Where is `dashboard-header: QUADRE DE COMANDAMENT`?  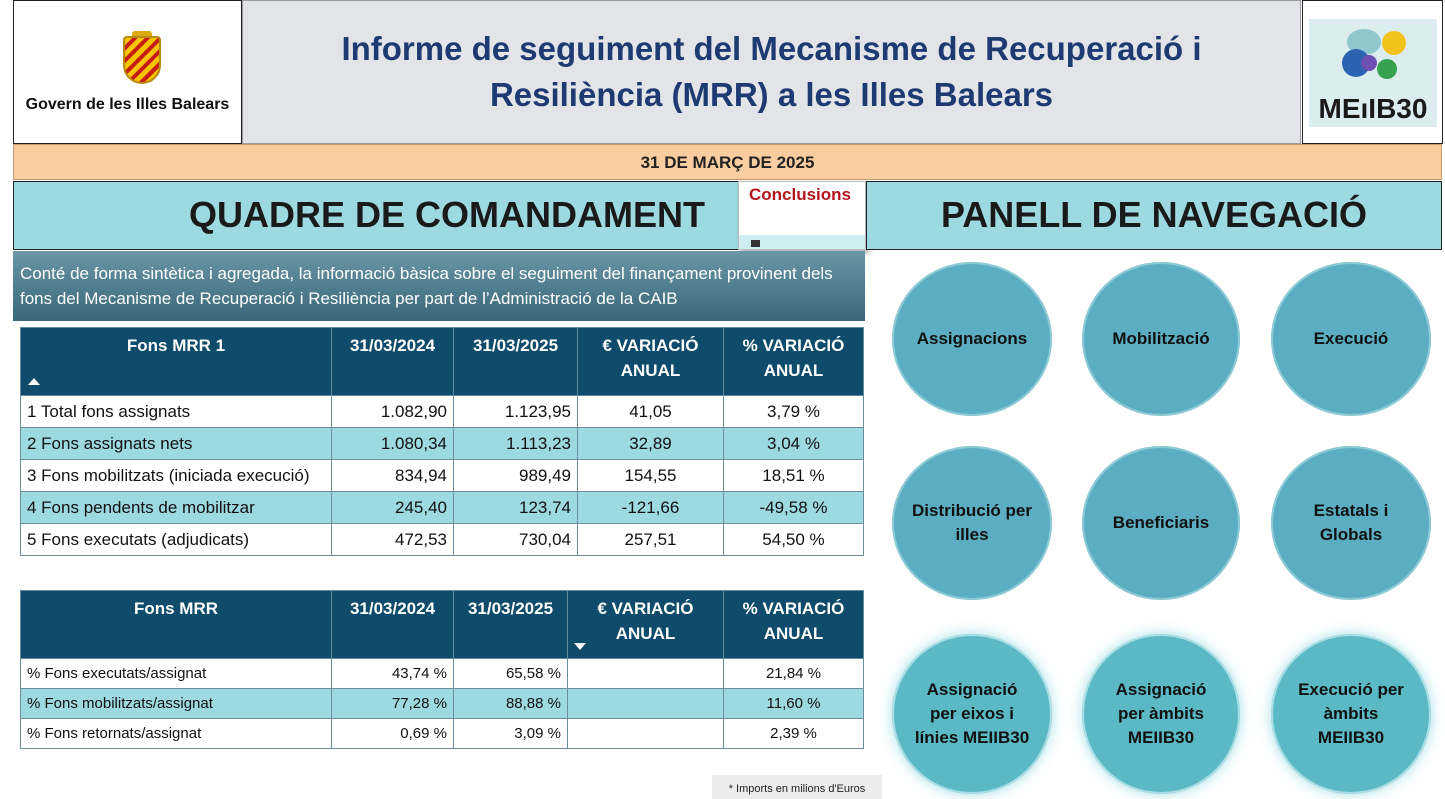 dashboard-header: QUADRE DE COMANDAMENT is located at coordinates (439, 215).